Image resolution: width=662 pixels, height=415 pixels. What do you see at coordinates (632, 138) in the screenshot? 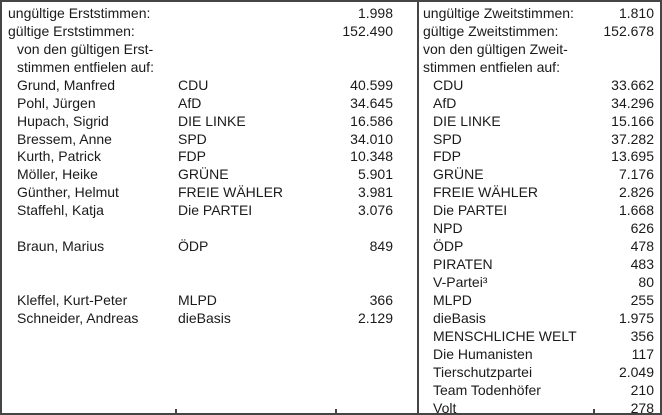
I see `vote-count: 37.282` at bounding box center [632, 138].